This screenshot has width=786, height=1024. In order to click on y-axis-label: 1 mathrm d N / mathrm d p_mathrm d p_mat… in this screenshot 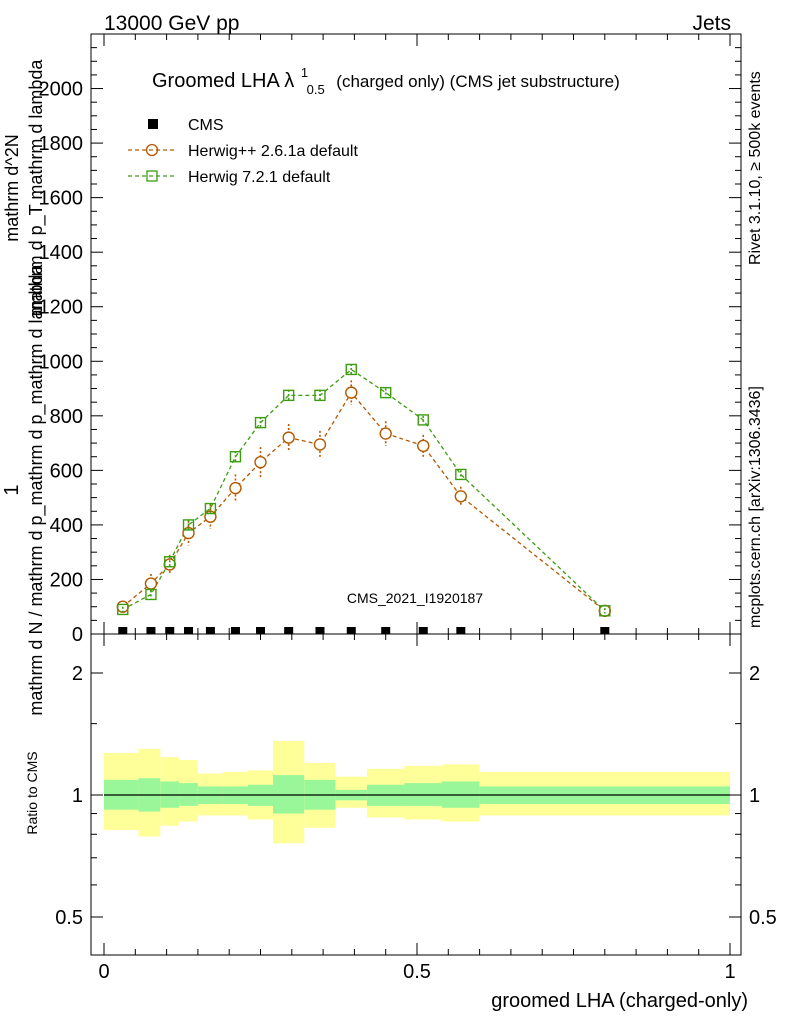, I will do `click(24, 387)`.